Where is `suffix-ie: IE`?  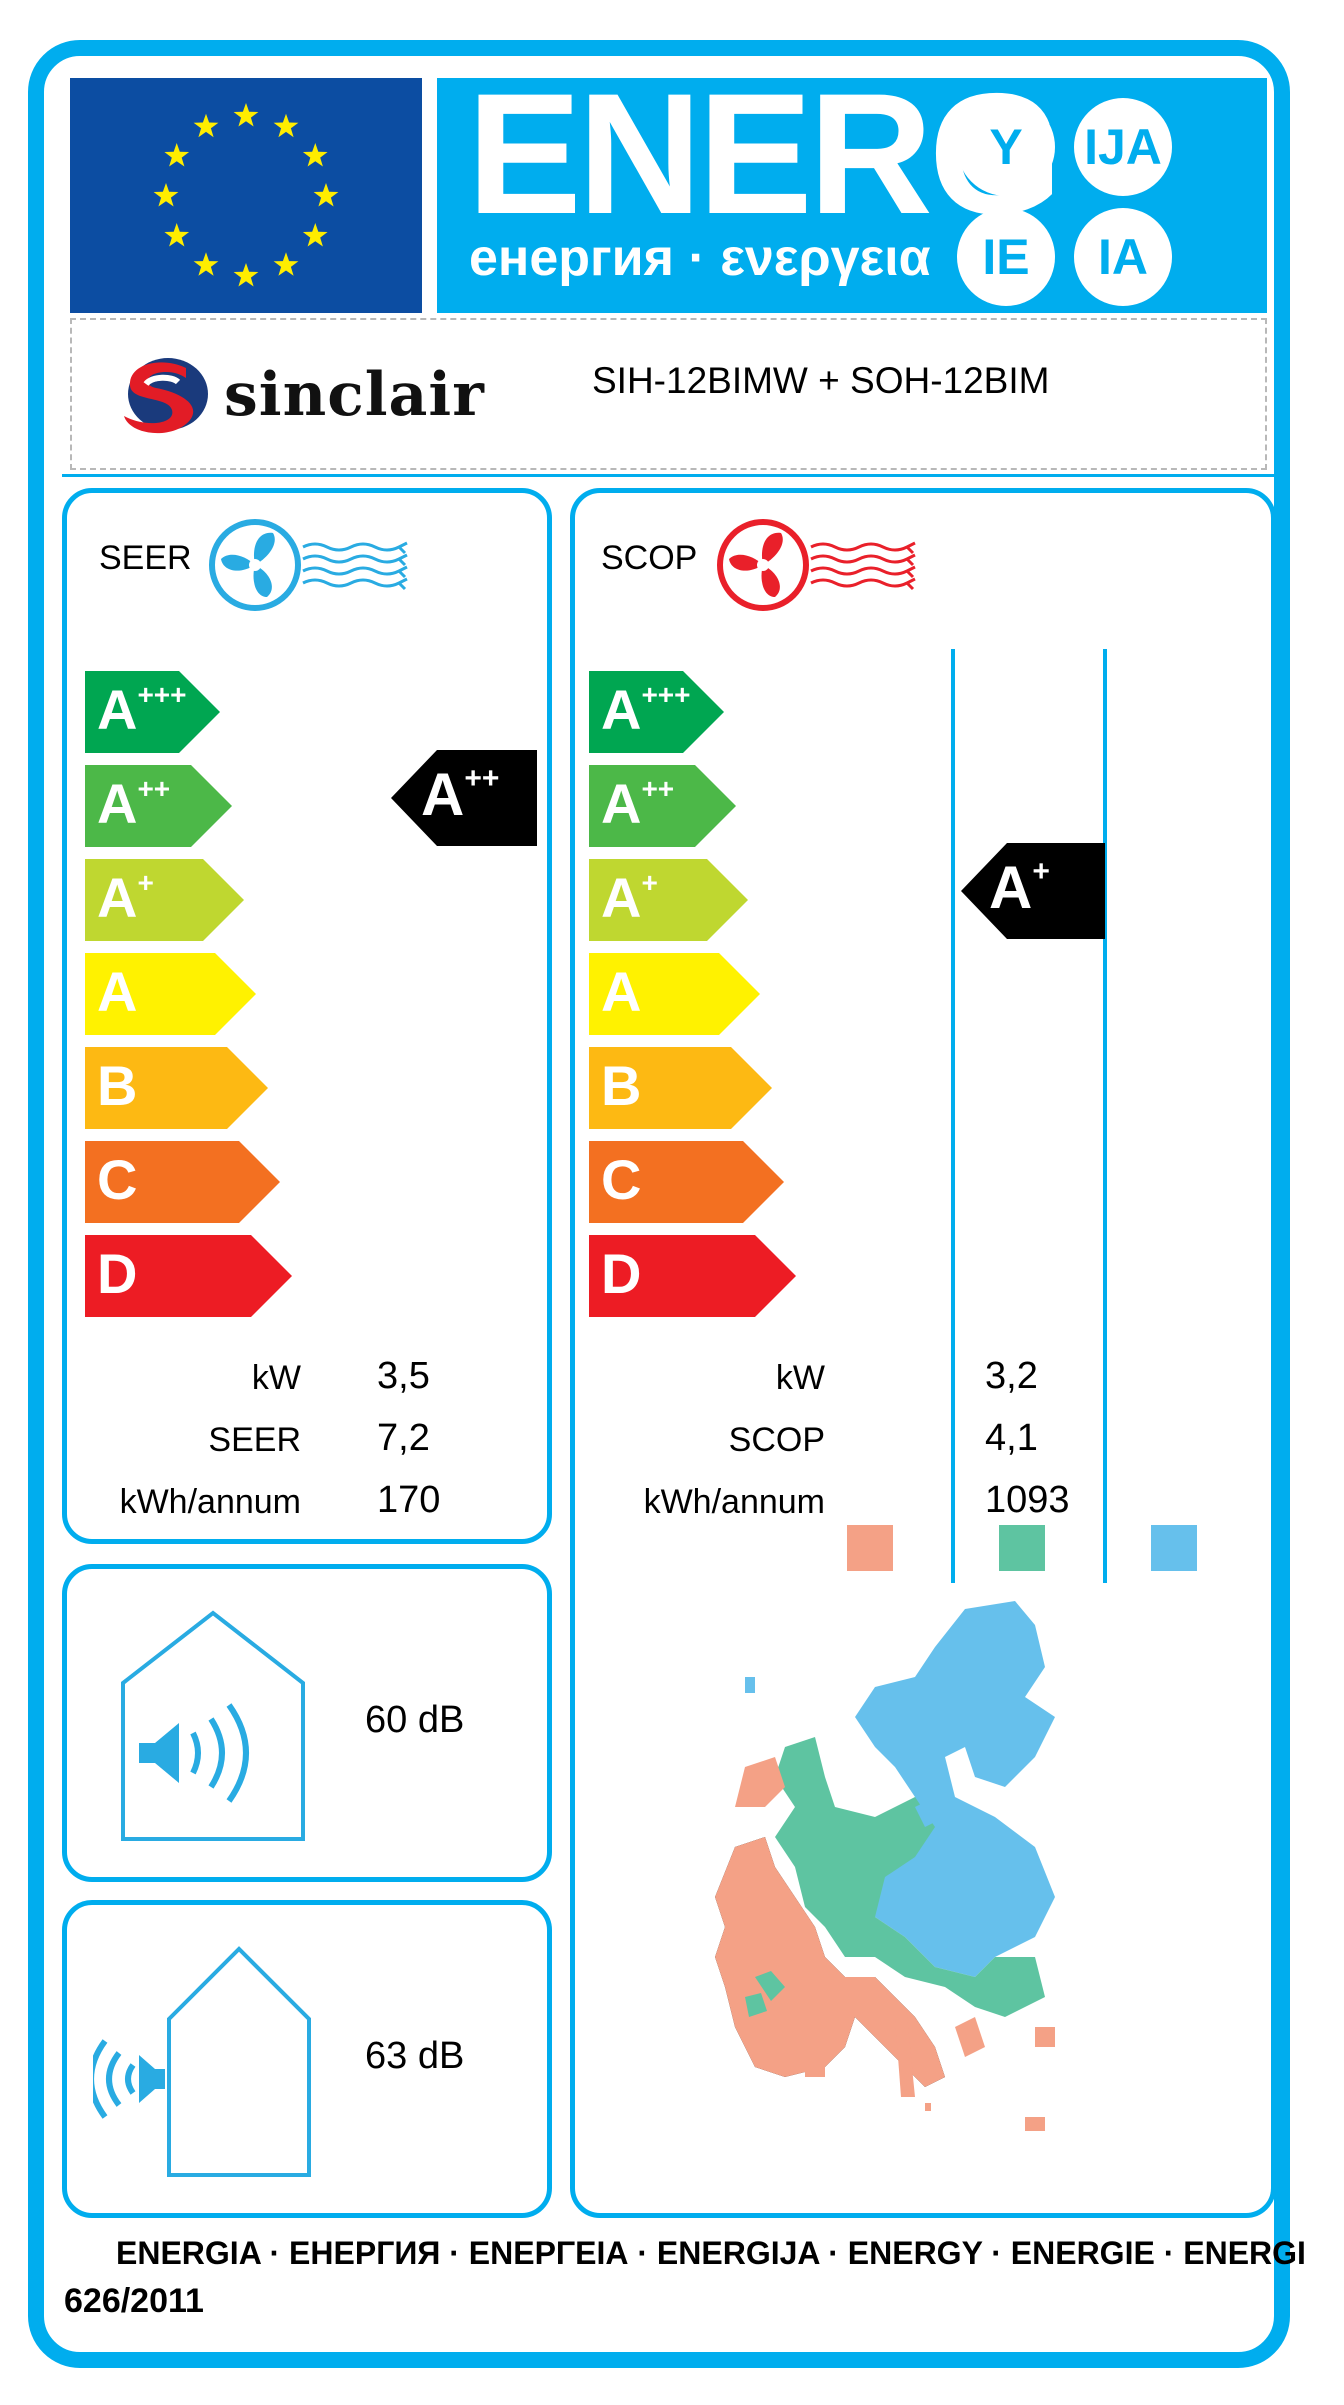
suffix-ie: IE is located at coordinates (1006, 257).